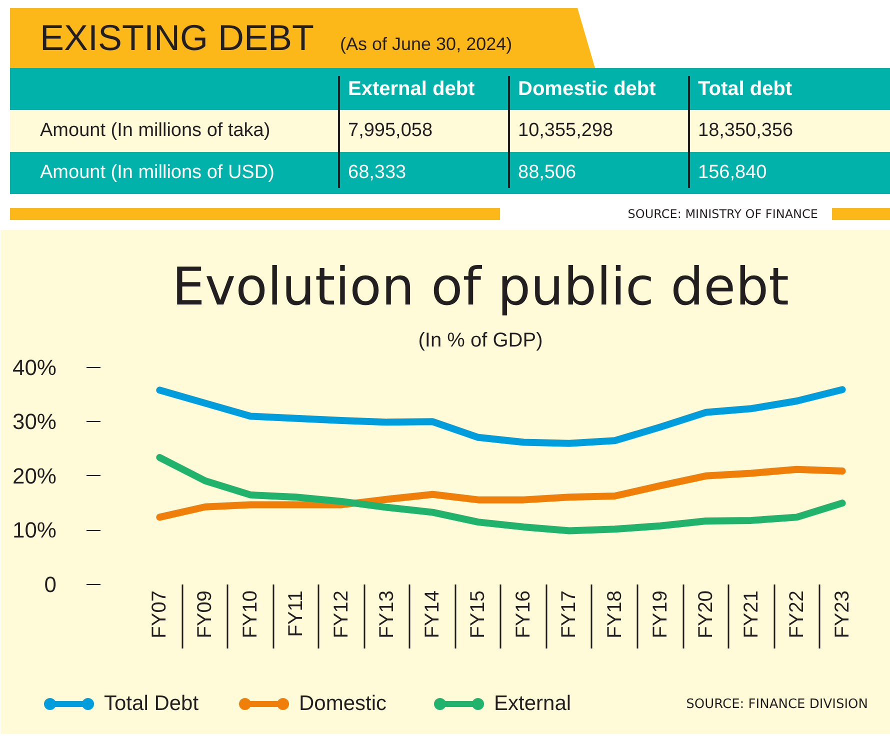 The image size is (890, 744). What do you see at coordinates (377, 173) in the screenshot?
I see `data-label: 68,333` at bounding box center [377, 173].